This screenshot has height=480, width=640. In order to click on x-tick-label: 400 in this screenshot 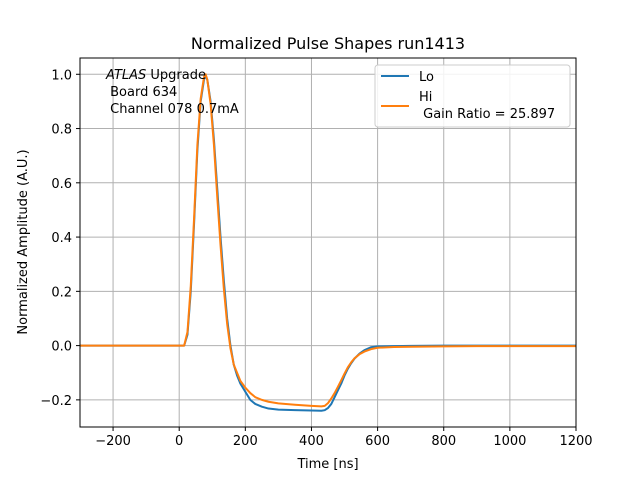, I will do `click(311, 441)`.